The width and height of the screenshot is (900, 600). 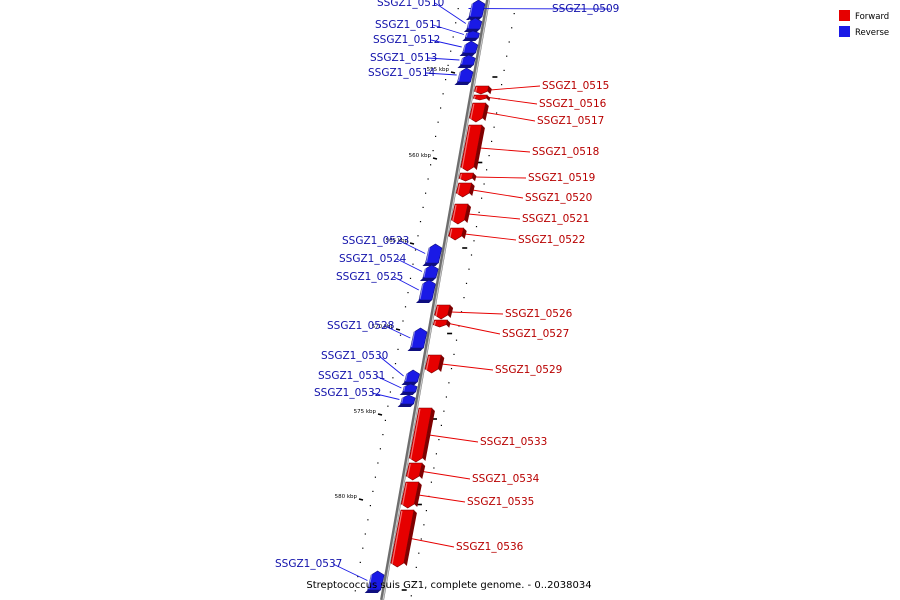 I want to click on gene-label: SSGZ1_0529, so click(x=528, y=370).